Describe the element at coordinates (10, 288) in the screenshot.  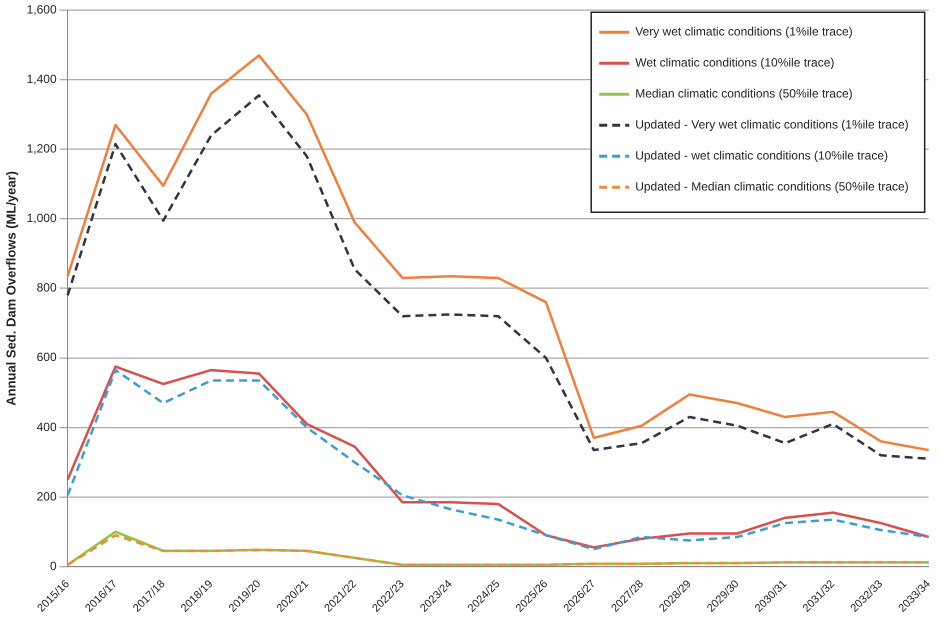
I see `y-axis-title: Annual Sed. Dam Overflows (ML/year)` at that location.